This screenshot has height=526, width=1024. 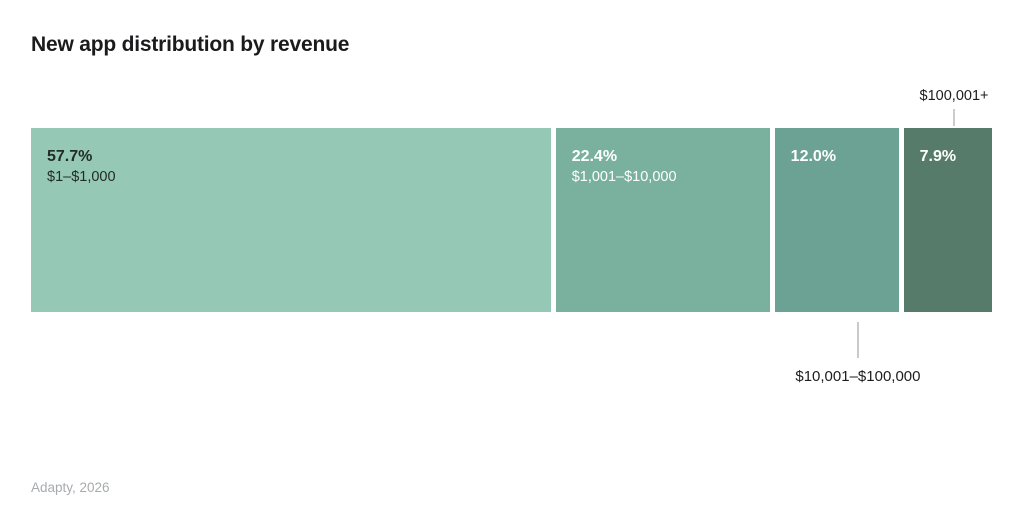 I want to click on source-note: Adapty, 2026, so click(x=70, y=487).